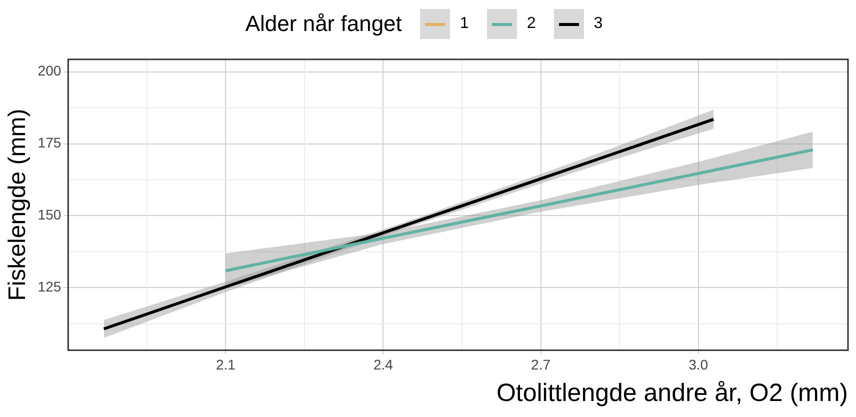  Describe the element at coordinates (50, 142) in the screenshot. I see `y-tick-label: 175` at that location.